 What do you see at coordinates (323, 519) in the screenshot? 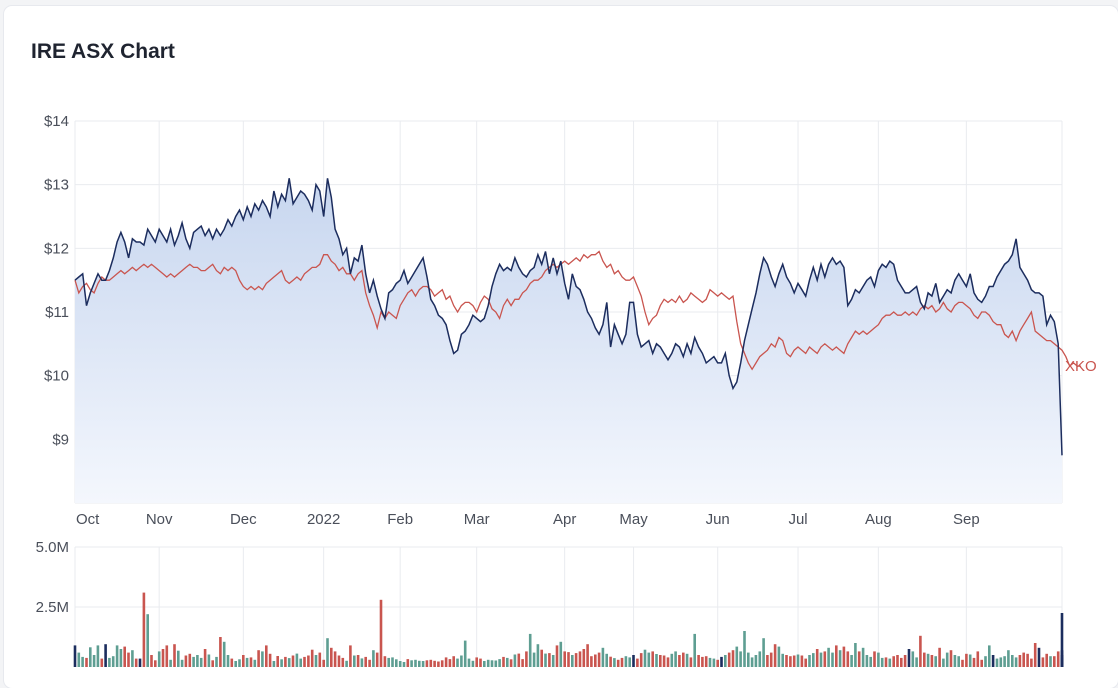
I see `date-tick-label: 2022` at bounding box center [323, 519].